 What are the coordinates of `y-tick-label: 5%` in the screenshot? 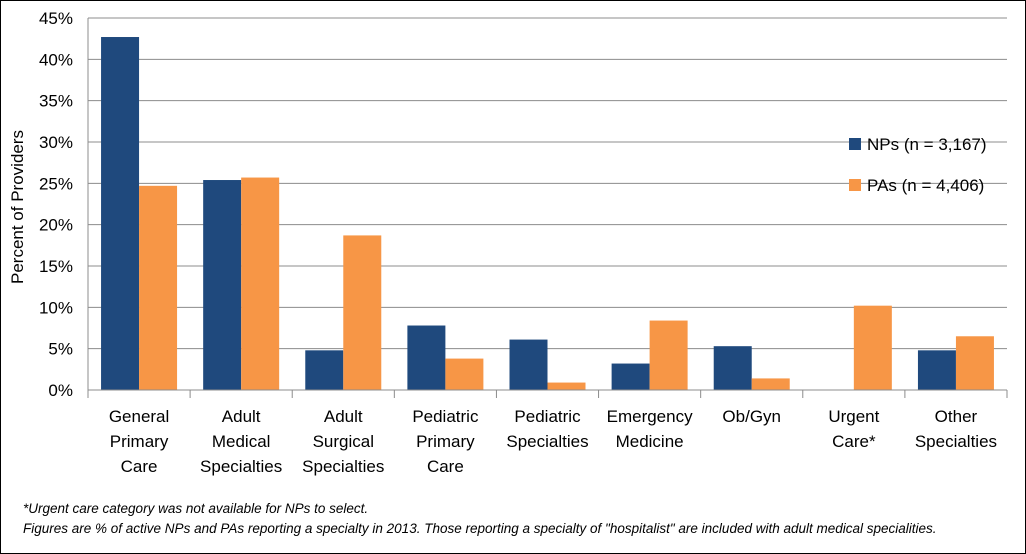 It's located at (60, 349).